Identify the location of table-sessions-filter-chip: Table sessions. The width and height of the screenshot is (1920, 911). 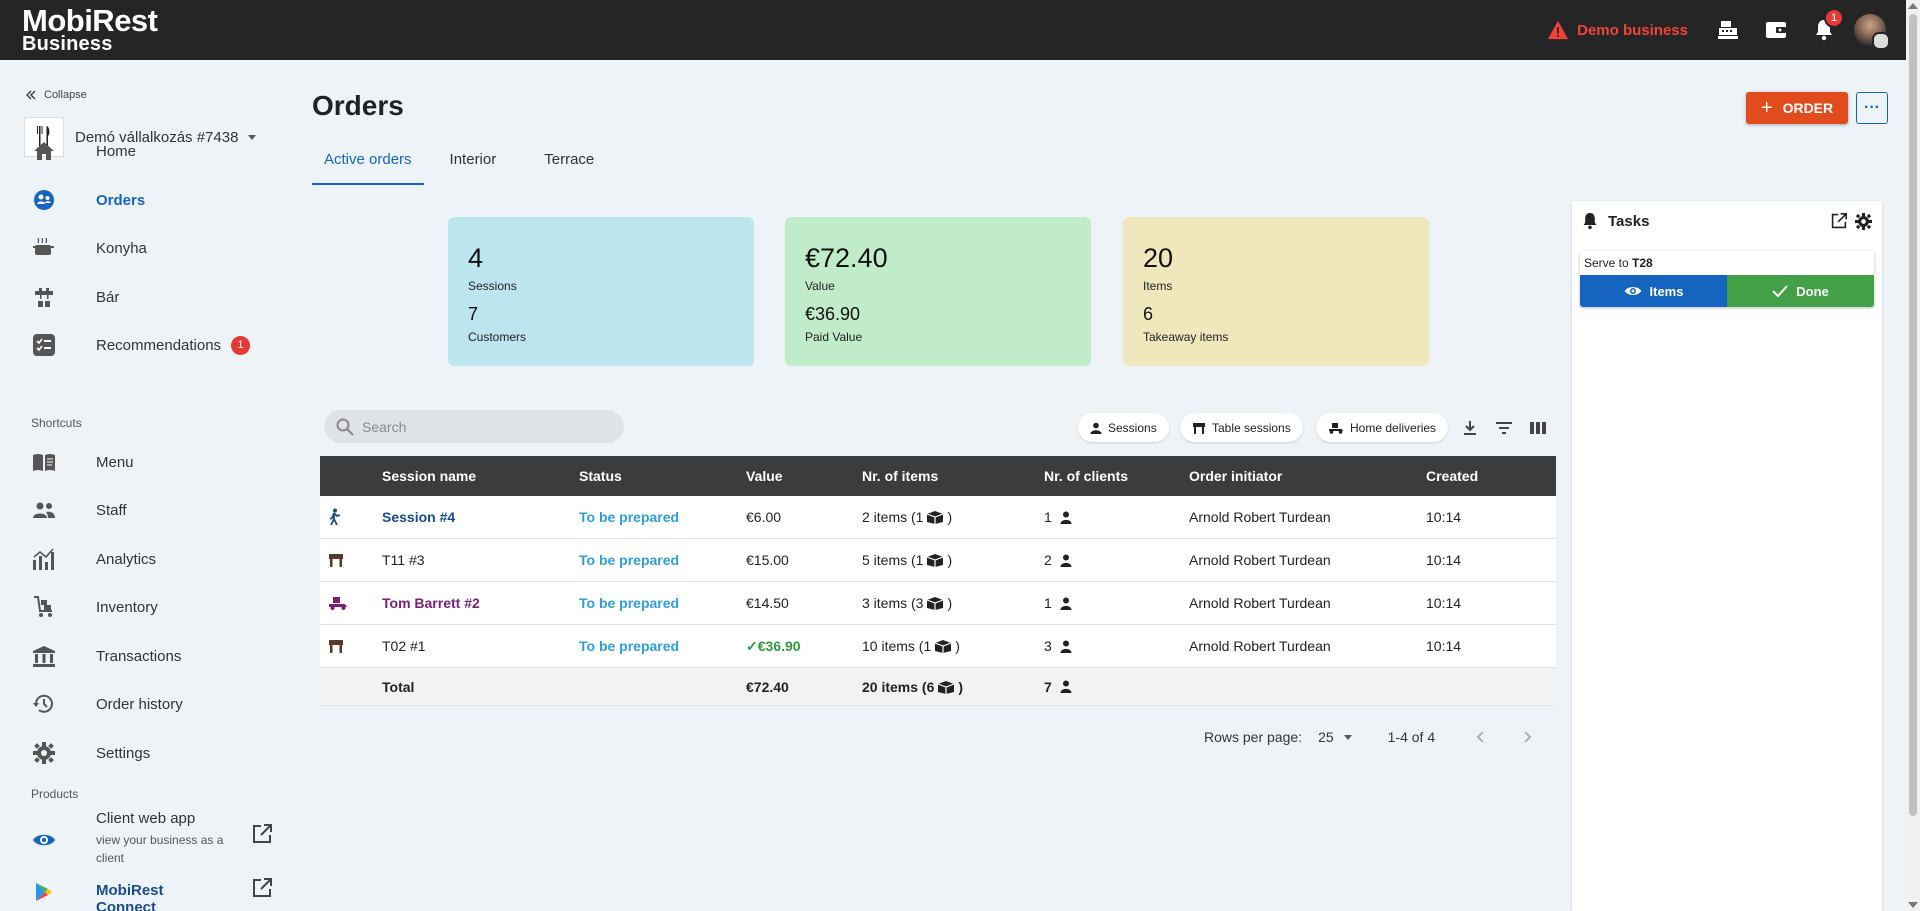
(1241, 427).